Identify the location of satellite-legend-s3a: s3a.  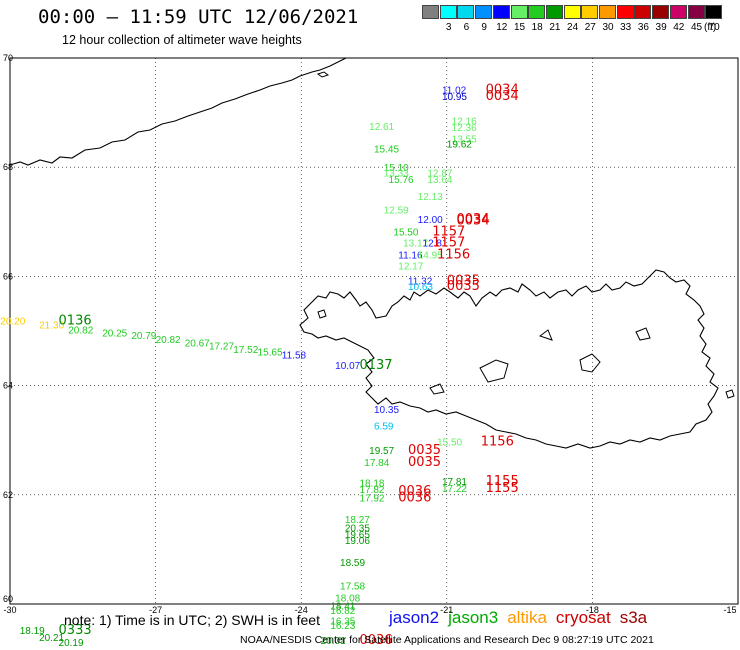
(633, 617).